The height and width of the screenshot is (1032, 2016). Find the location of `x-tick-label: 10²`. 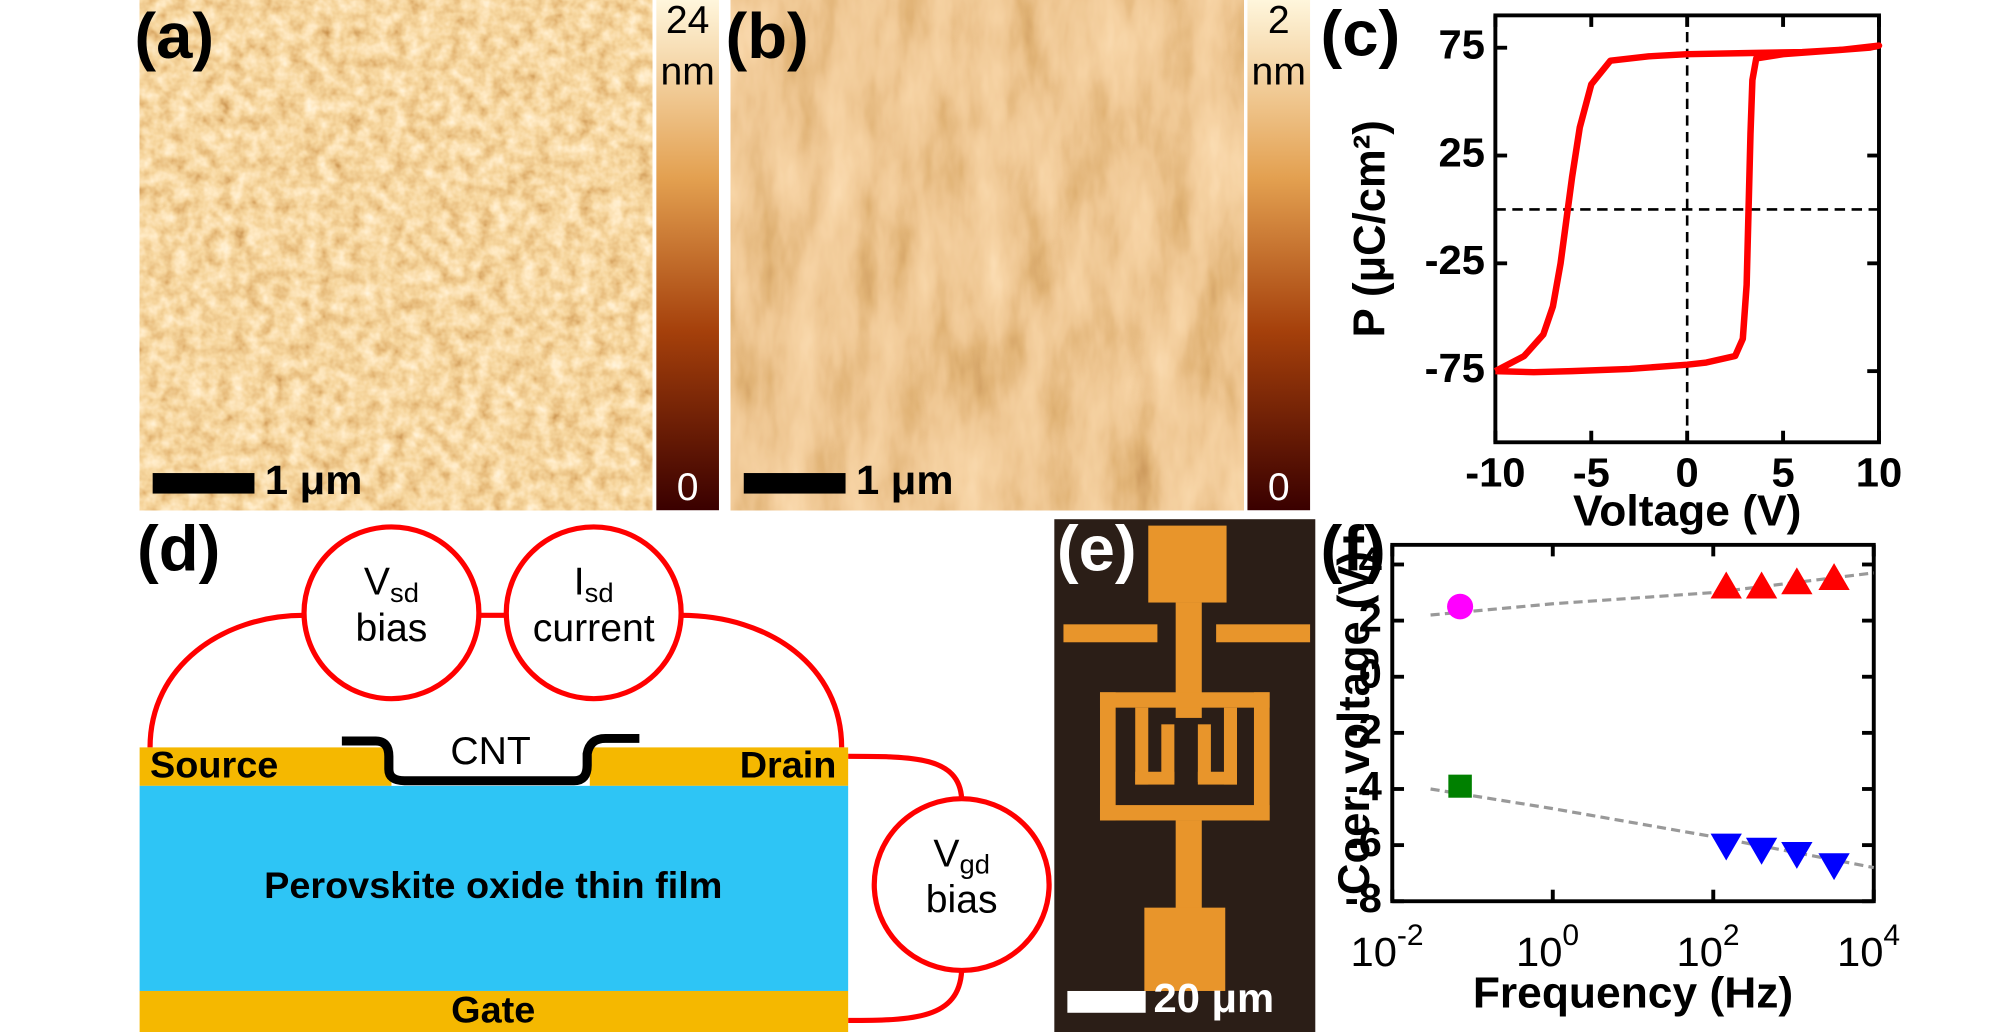

x-tick-label: 10² is located at coordinates (1707, 947).